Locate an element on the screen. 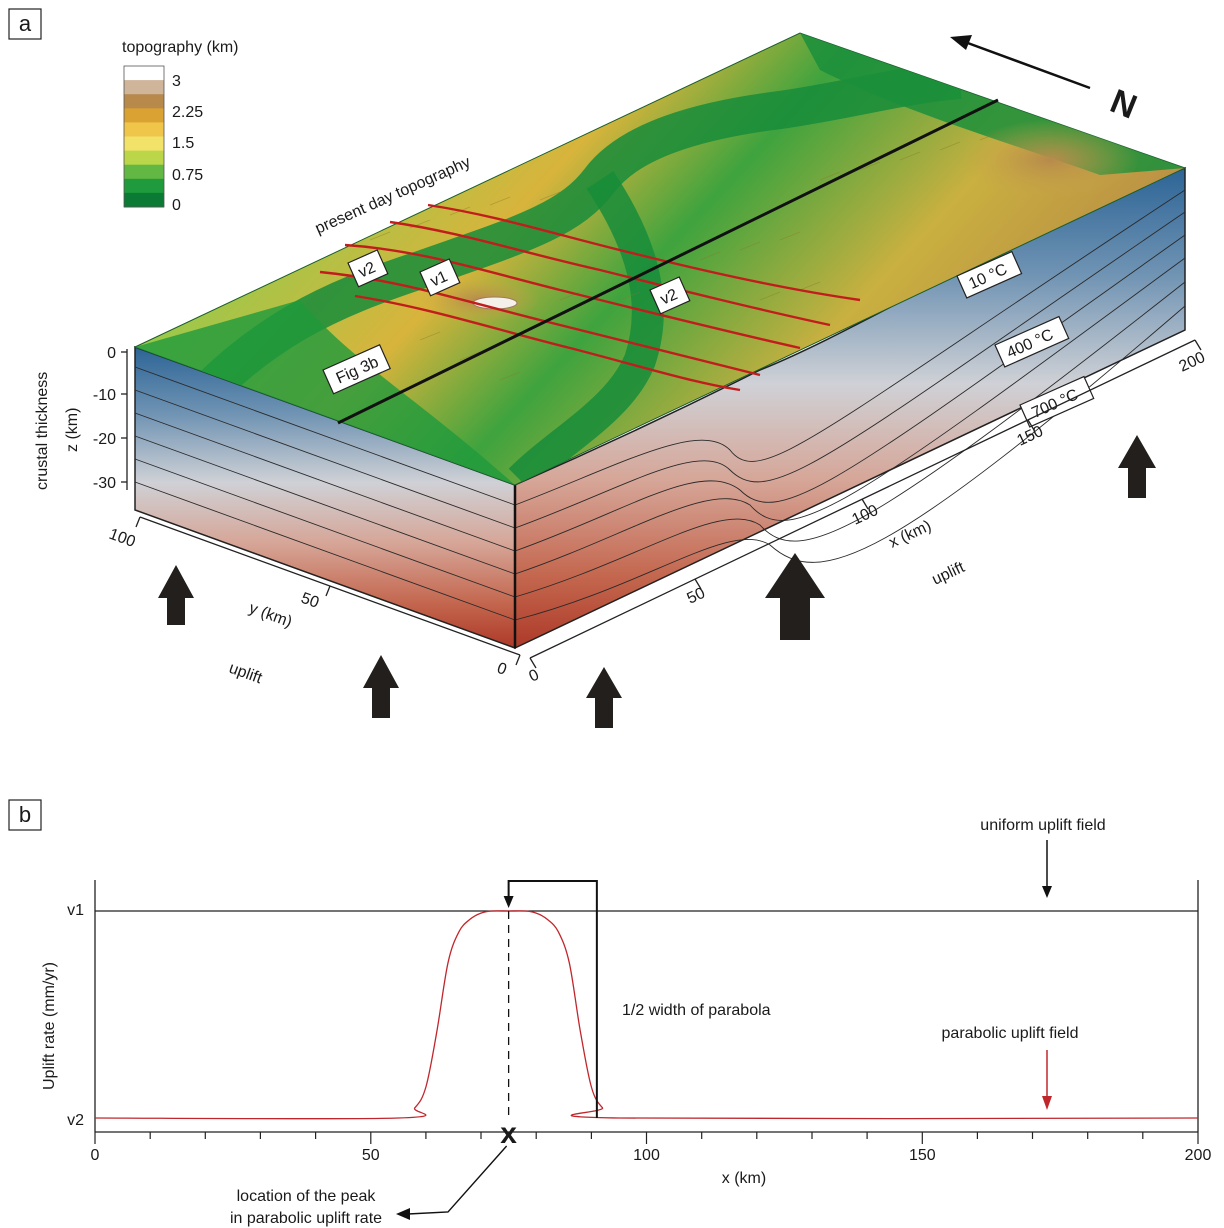 Image resolution: width=1224 pixels, height=1228 pixels. chart-x-label: x (km) is located at coordinates (744, 1178).